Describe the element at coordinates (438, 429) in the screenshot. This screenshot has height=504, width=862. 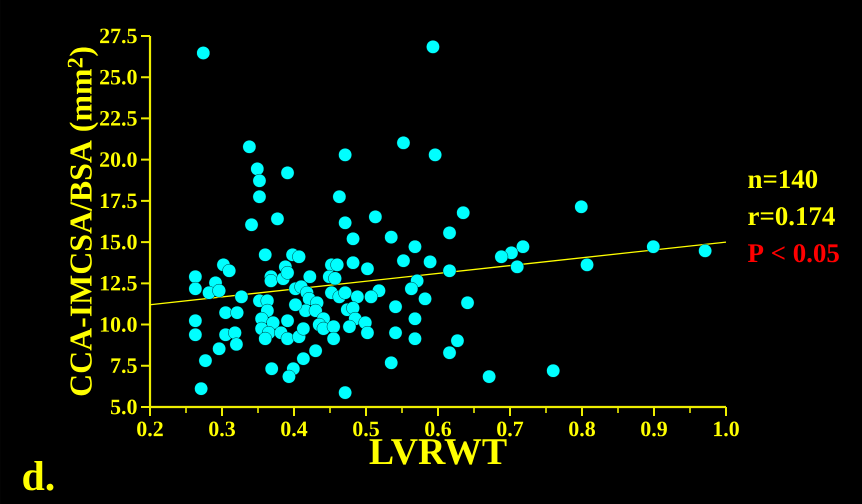
I see `x-tick-label: 0.6` at that location.